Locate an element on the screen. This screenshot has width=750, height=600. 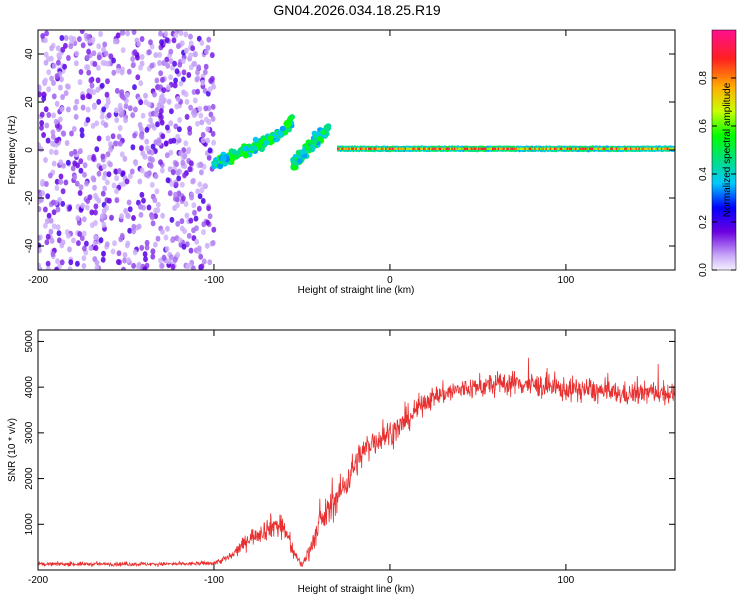
y-tick-label: 20 is located at coordinates (29, 102).